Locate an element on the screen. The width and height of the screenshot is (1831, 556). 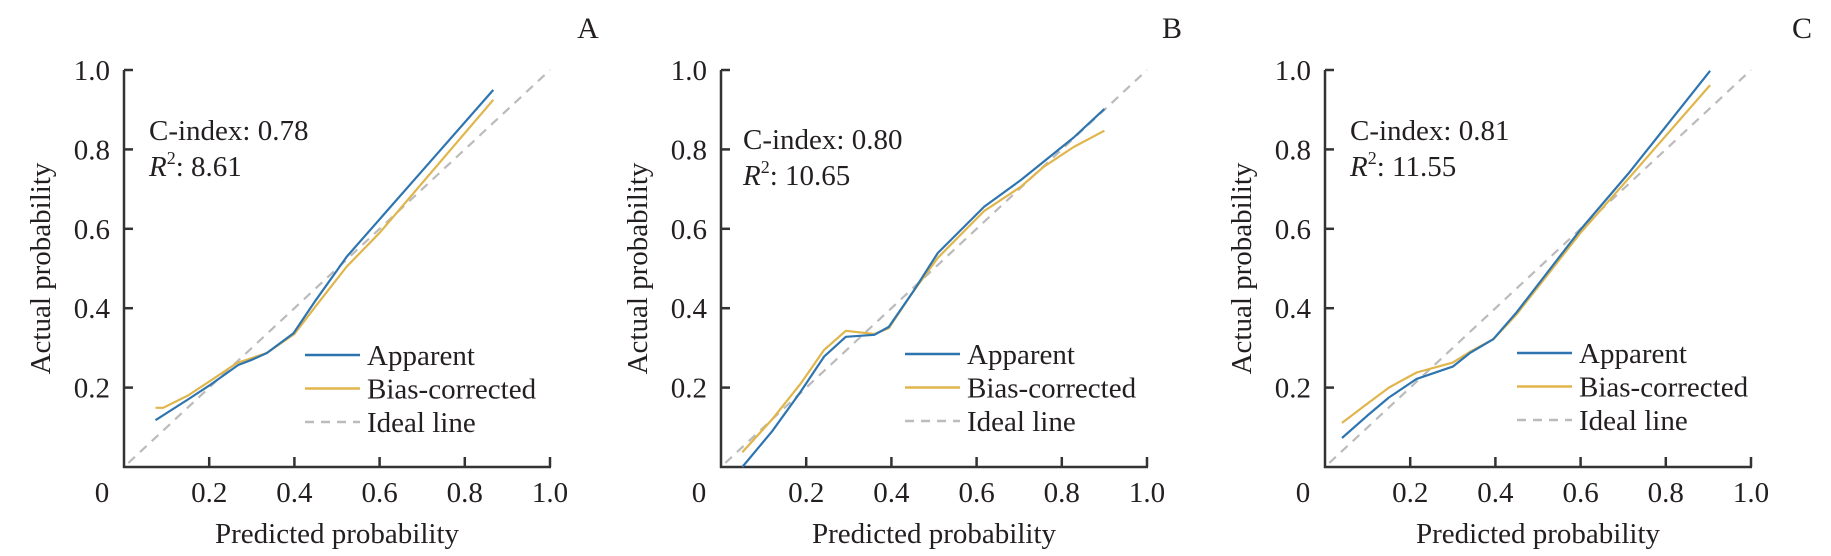
r2-label: R2: 8.61 is located at coordinates (195, 165).